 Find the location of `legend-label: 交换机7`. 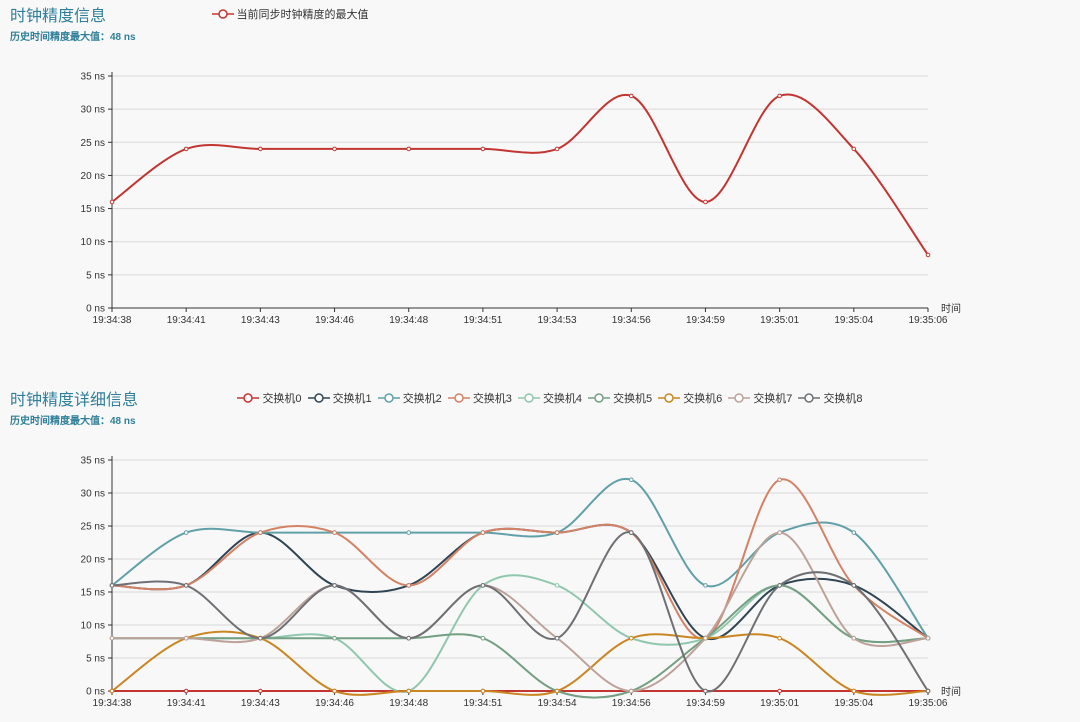

legend-label: 交换机7 is located at coordinates (773, 399).